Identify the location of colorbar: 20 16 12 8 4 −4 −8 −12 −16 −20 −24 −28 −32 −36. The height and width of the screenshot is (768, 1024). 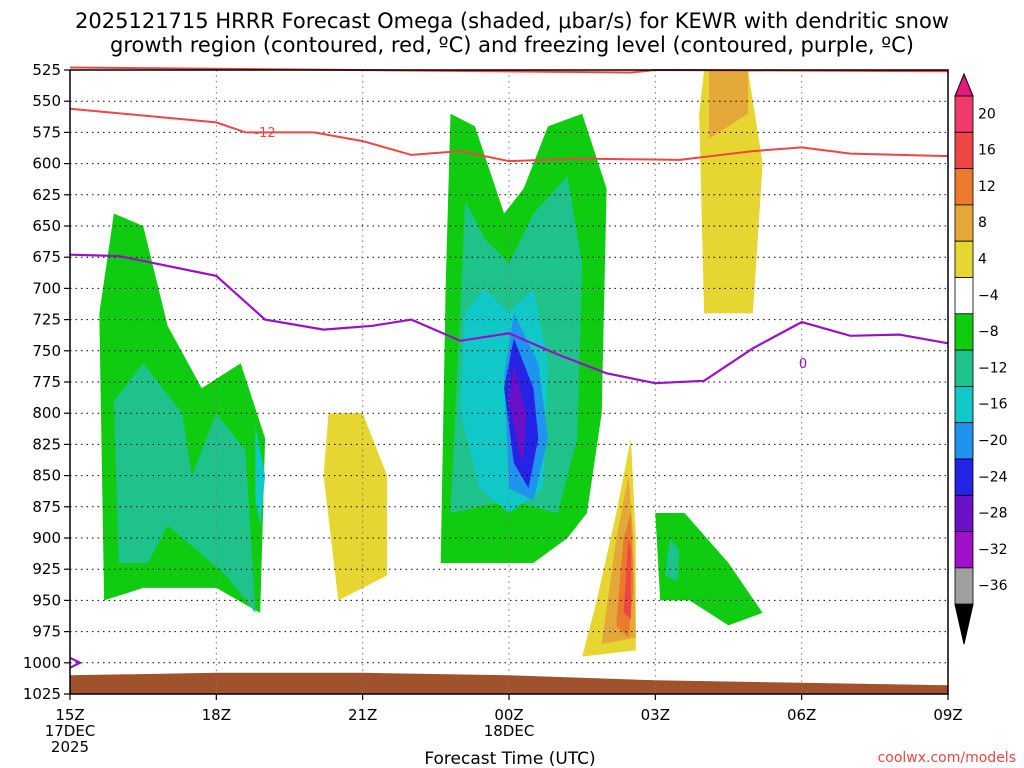
(981, 358).